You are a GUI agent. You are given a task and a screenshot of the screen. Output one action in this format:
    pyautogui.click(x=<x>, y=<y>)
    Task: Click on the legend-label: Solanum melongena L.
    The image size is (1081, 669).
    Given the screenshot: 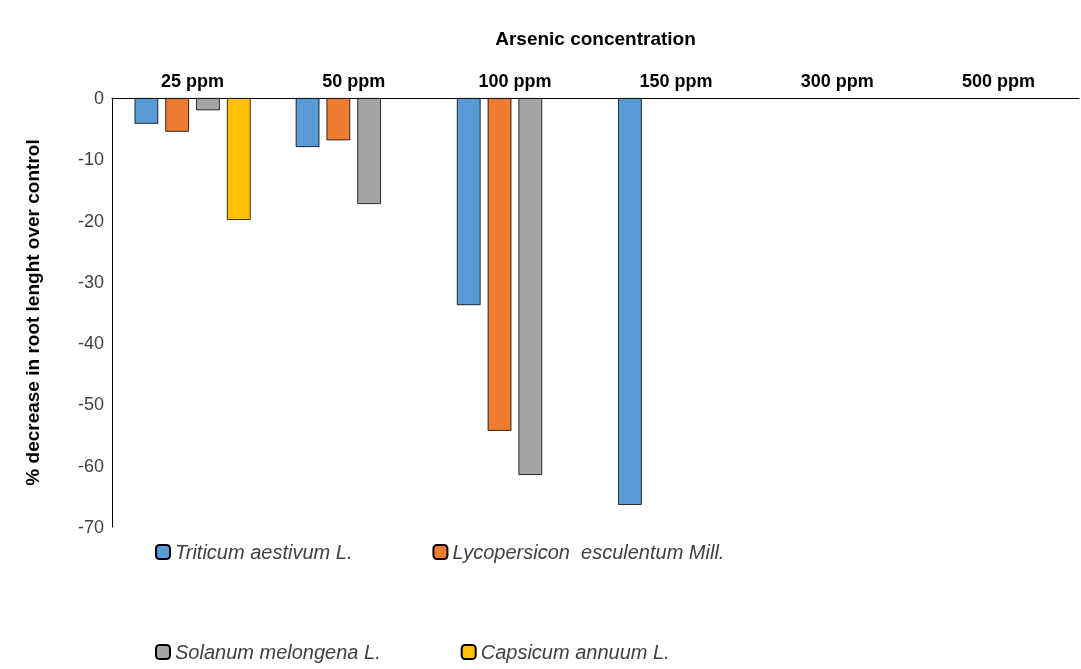 What is the action you would take?
    pyautogui.click(x=278, y=652)
    